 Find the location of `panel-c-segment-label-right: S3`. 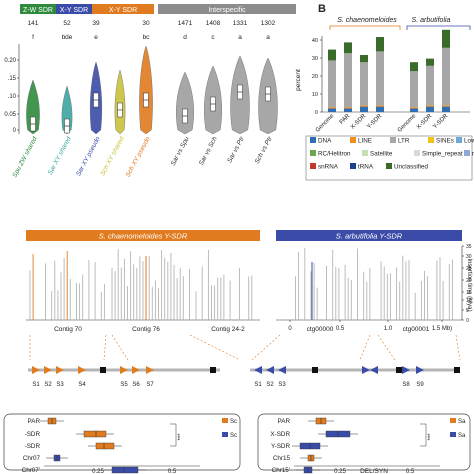

panel-c-segment-label-right: S3 is located at coordinates (282, 385).